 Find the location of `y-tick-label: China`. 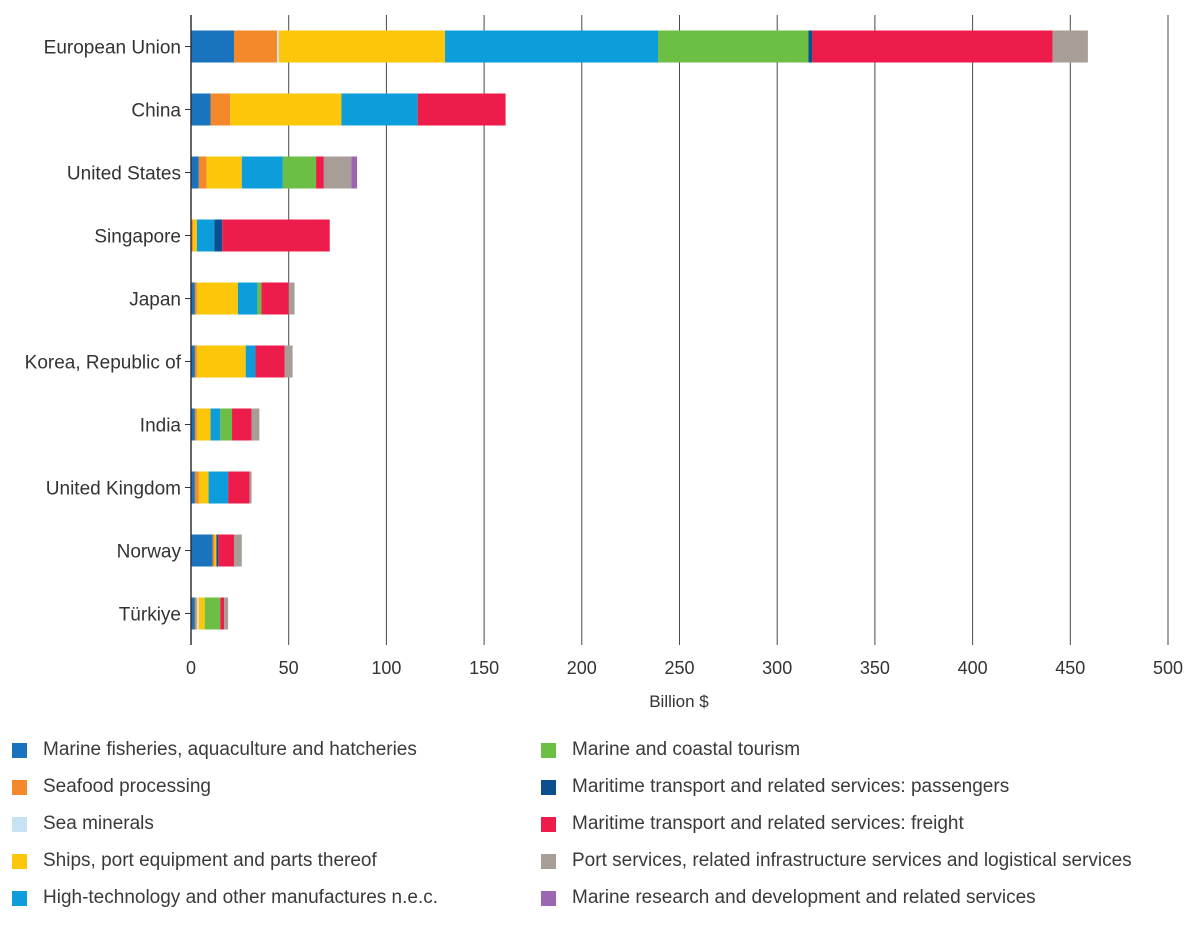

y-tick-label: China is located at coordinates (156, 111).